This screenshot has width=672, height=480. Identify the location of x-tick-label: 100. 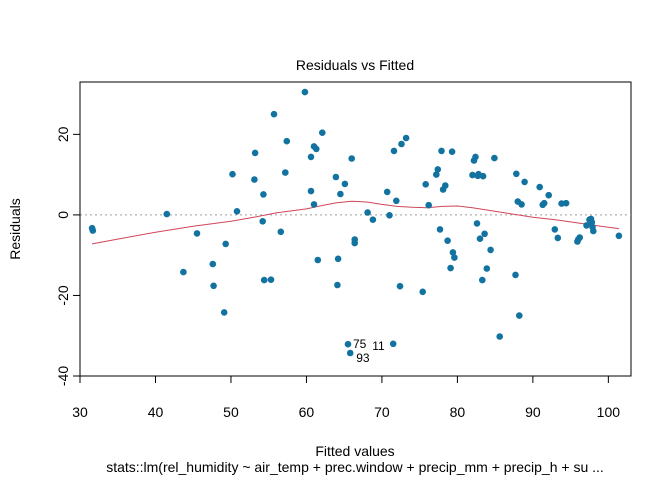
(609, 412).